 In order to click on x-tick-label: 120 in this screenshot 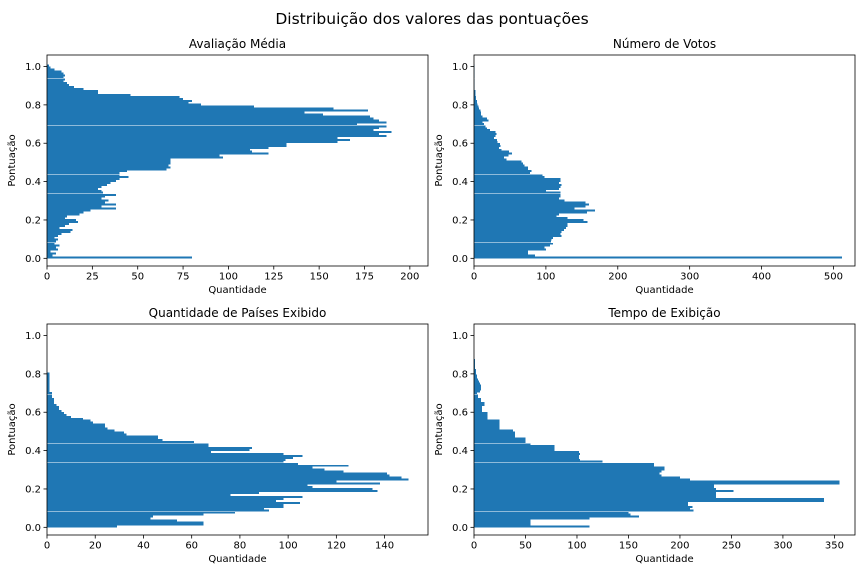, I will do `click(336, 546)`.